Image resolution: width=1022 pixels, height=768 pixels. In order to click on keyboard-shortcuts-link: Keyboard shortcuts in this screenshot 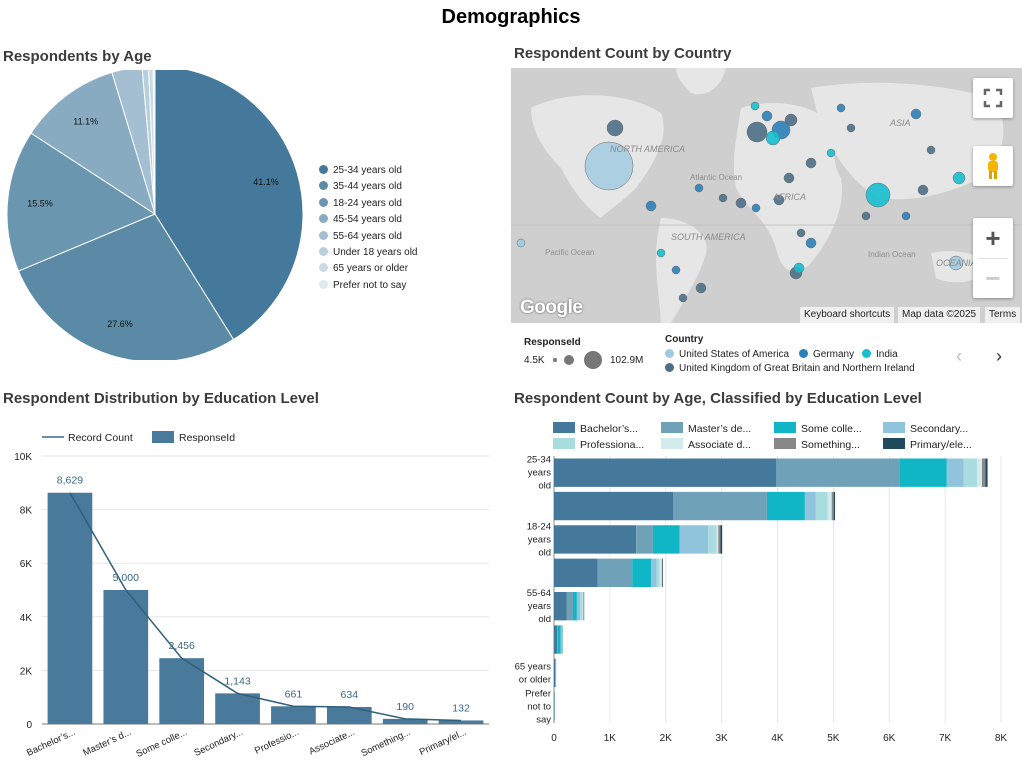, I will do `click(847, 315)`.